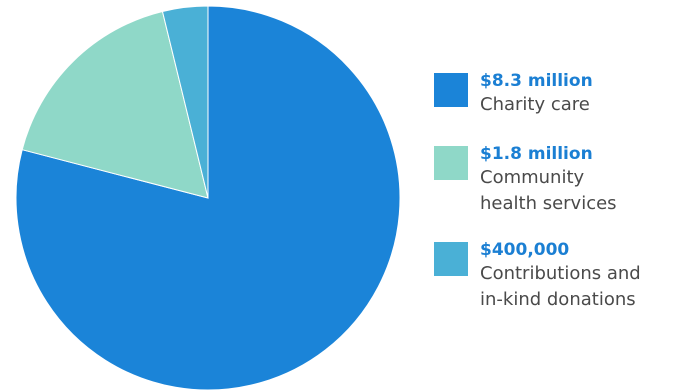 Image resolution: width=679 pixels, height=391 pixels. What do you see at coordinates (451, 90) in the screenshot?
I see `legend-swatch-charity-care` at bounding box center [451, 90].